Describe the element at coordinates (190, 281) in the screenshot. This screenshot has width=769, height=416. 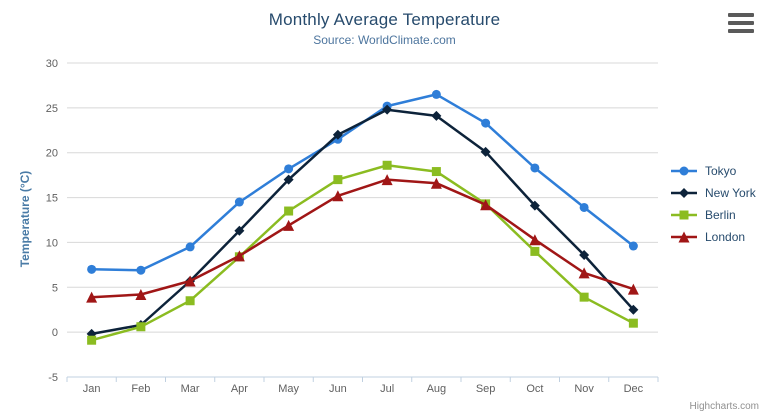
I see `point-london-mar` at that location.